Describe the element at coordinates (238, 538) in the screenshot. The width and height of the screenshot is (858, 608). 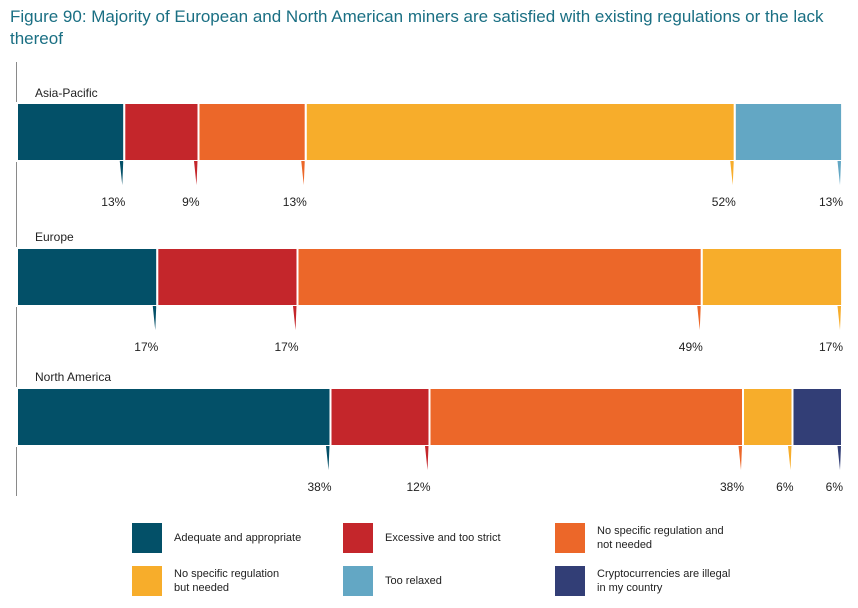
I see `legend-label: Adequate and appropriate` at that location.